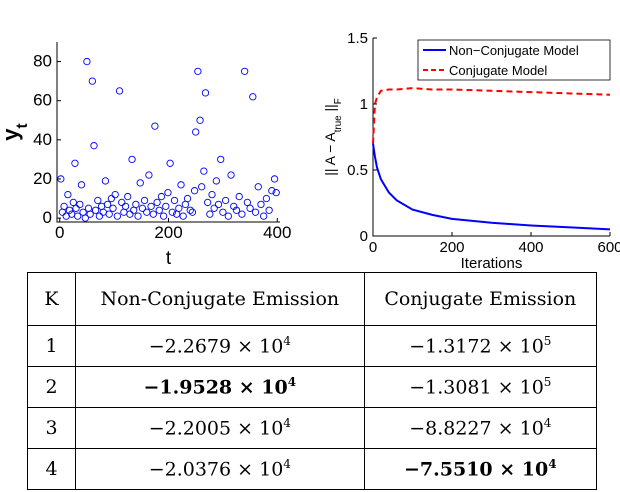 This screenshot has width=620, height=492. Describe the element at coordinates (220, 299) in the screenshot. I see `header-cell: Non-Conjugate Emission` at that location.